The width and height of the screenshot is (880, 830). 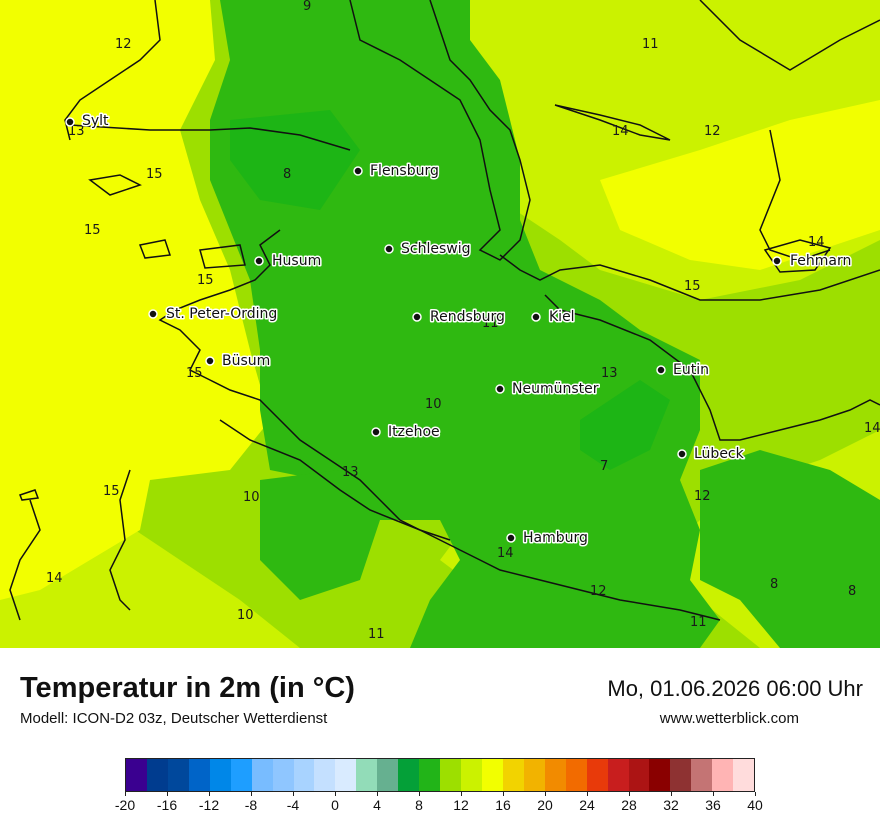 I want to click on city-label-halo: St. Peter-Ording, so click(x=221, y=314).